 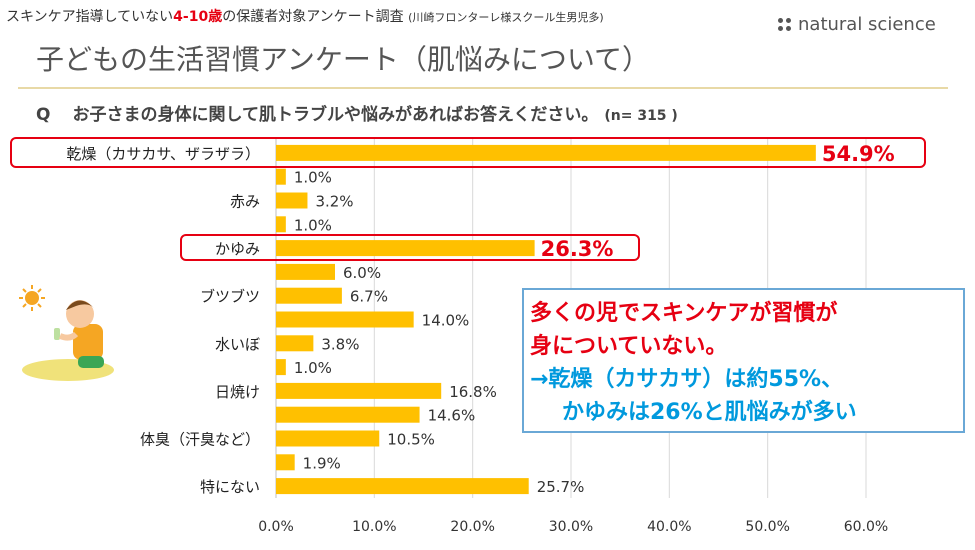 I want to click on x-tick-label: 0.0%, so click(x=276, y=527).